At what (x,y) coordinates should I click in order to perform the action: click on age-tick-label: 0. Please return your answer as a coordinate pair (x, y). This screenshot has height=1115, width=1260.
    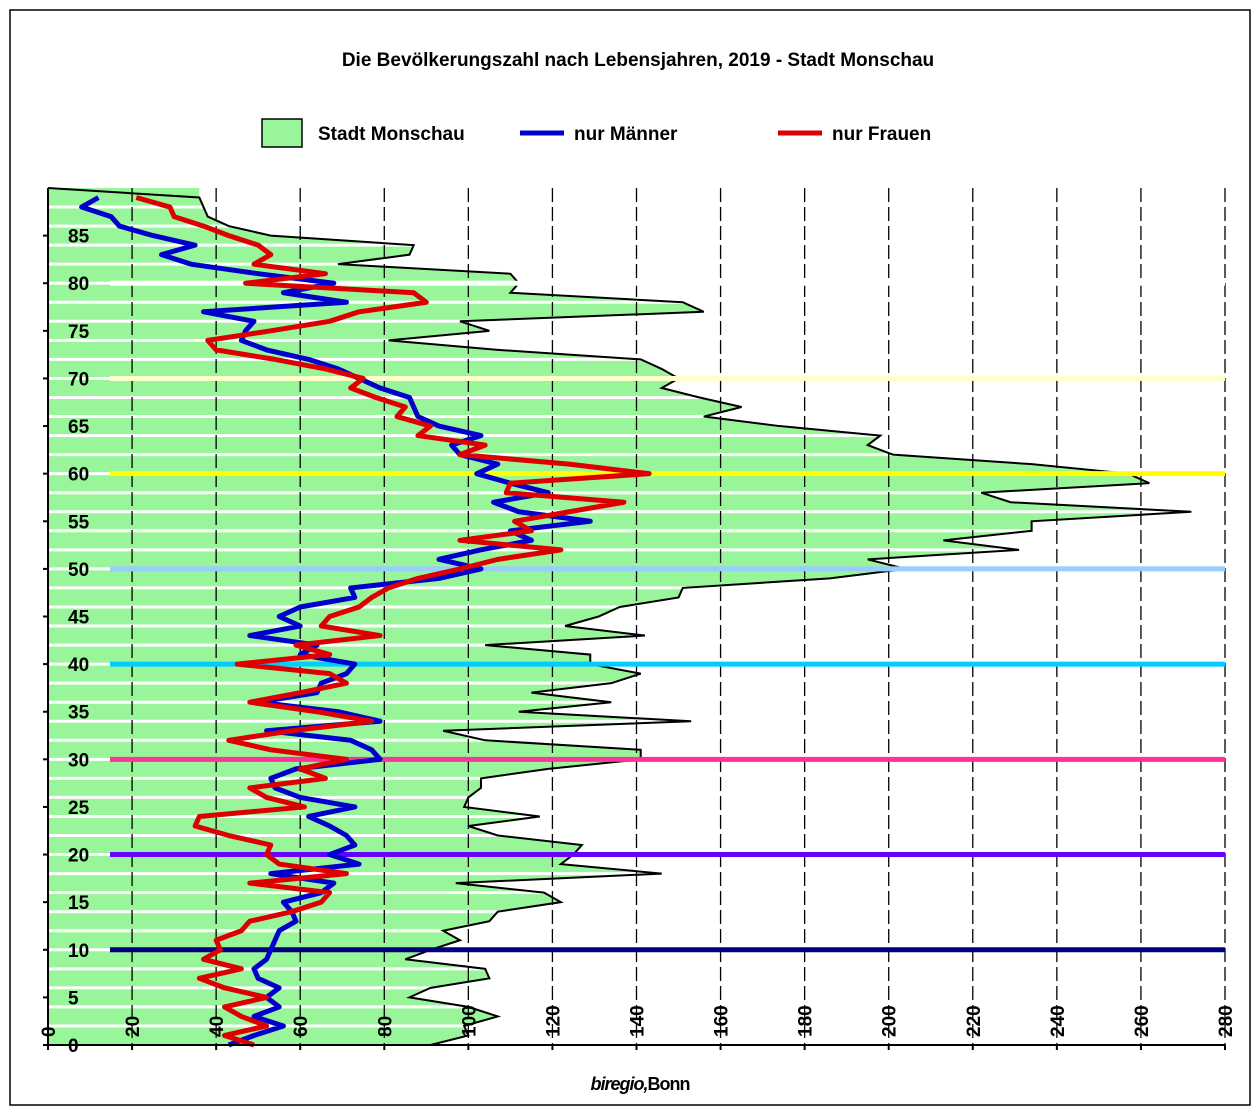
    Looking at the image, I should click on (73, 1046).